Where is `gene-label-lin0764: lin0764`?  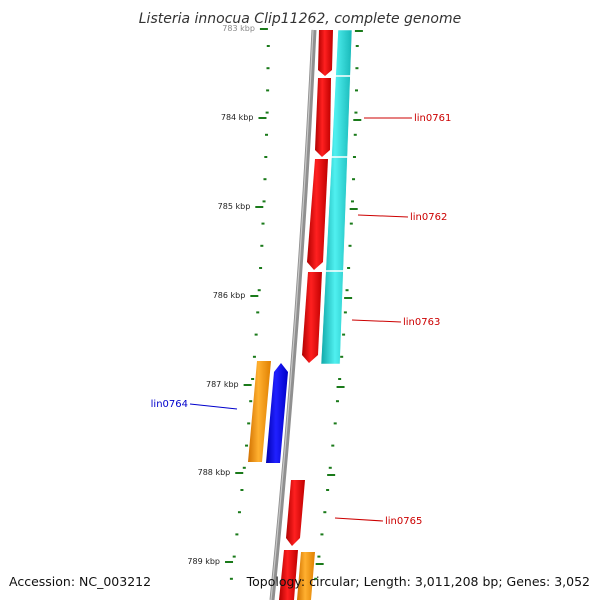 gene-label-lin0764: lin0764 is located at coordinates (169, 404).